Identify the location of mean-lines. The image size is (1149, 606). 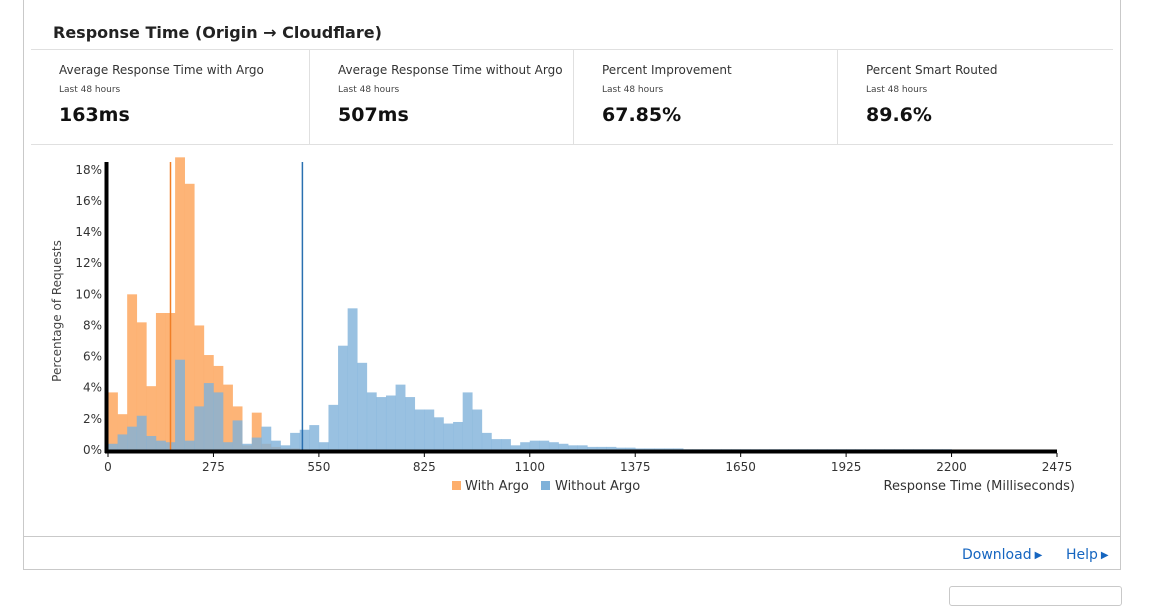
(236, 306).